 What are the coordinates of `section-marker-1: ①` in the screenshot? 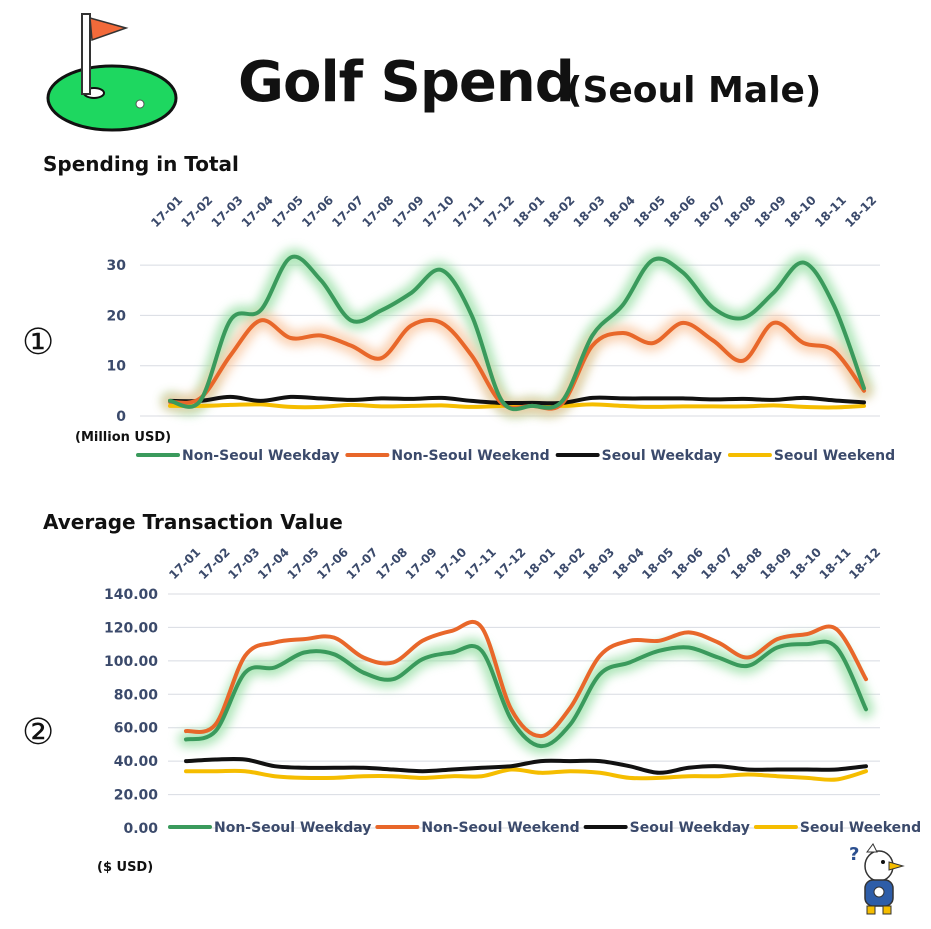 It's located at (38, 342).